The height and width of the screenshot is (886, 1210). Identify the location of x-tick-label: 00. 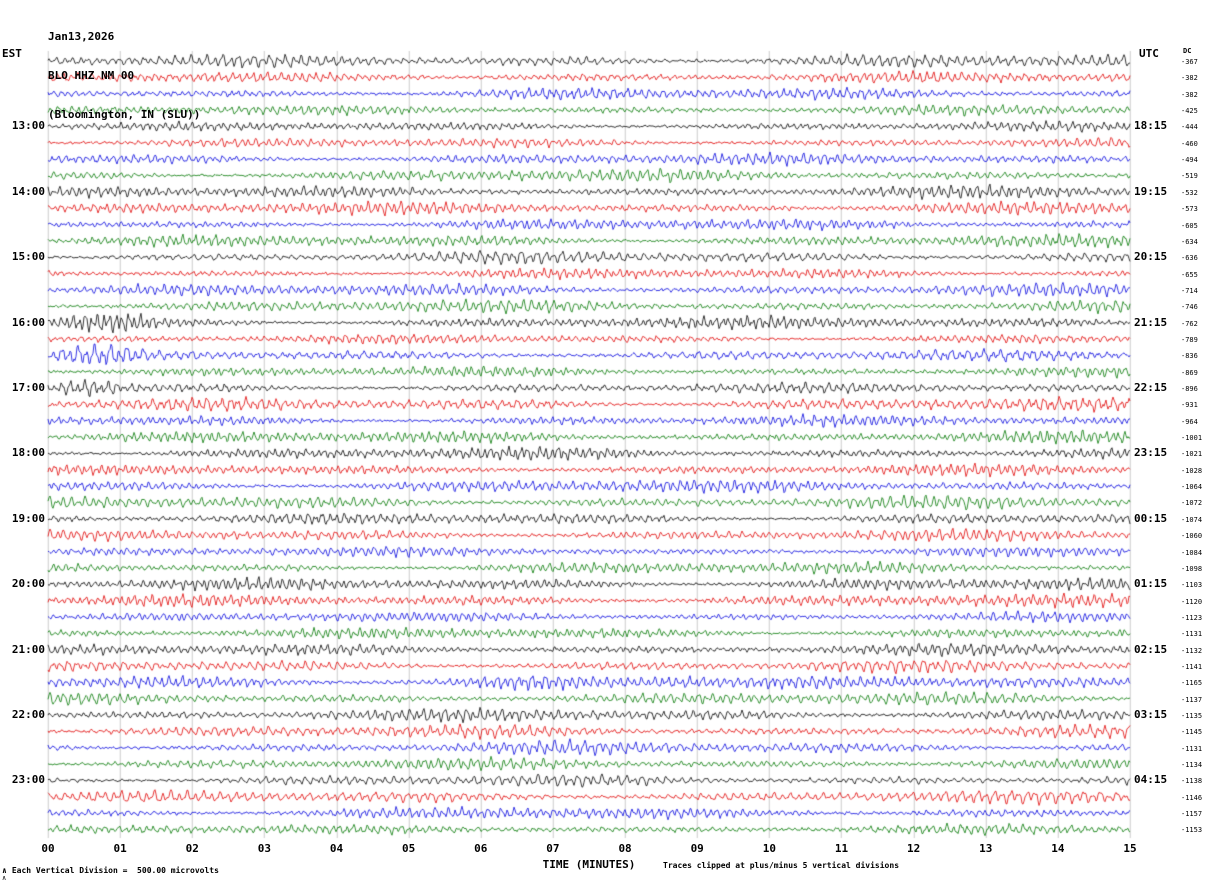
(48, 848).